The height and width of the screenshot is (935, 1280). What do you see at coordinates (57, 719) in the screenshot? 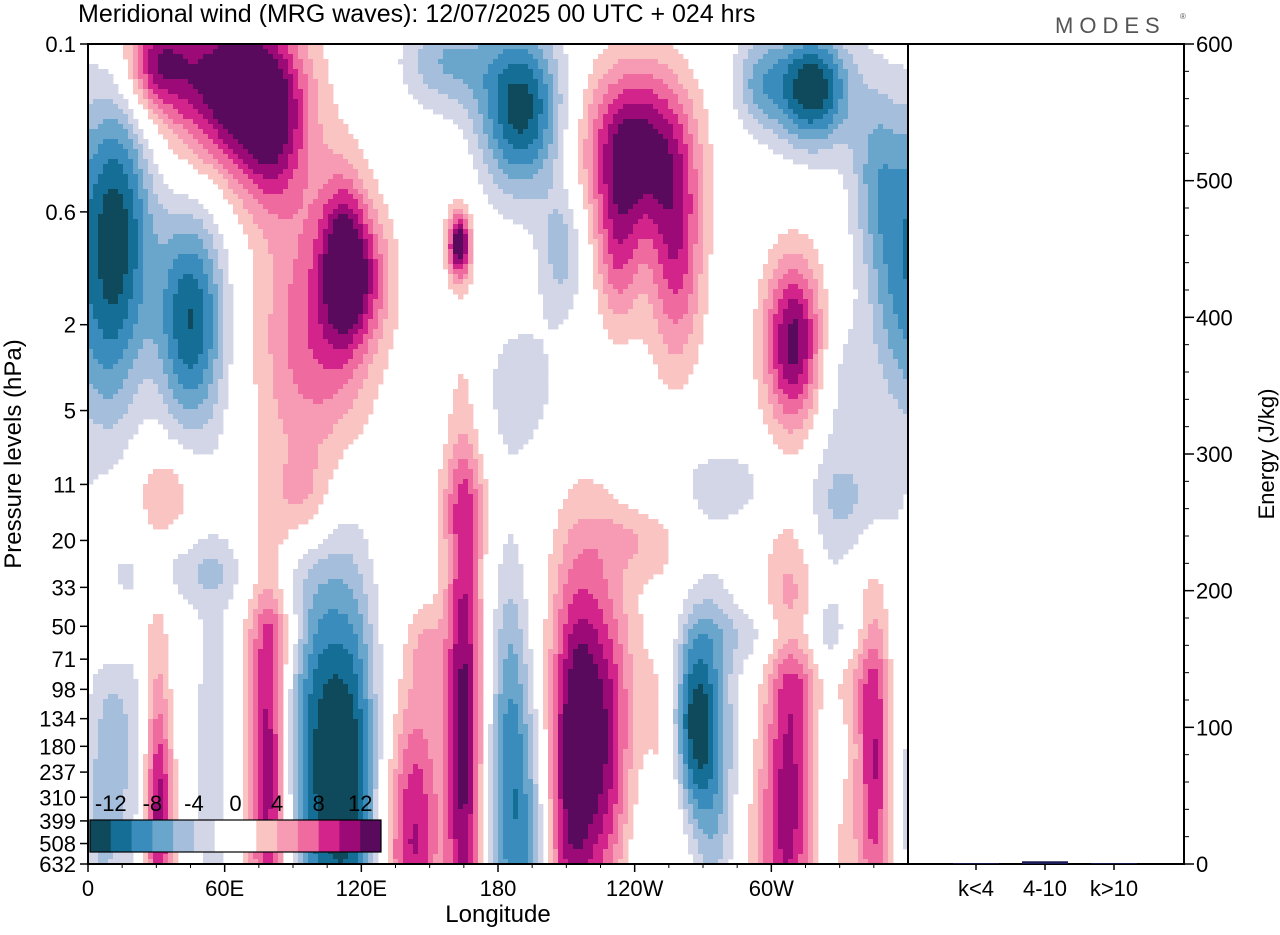
I see `pressure-tick-label: 134` at bounding box center [57, 719].